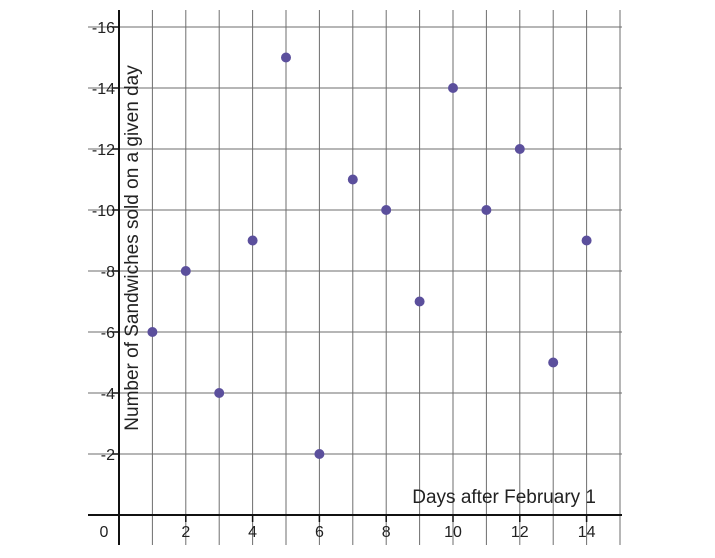 The image size is (715, 558). I want to click on x-tick-label: 4, so click(252, 532).